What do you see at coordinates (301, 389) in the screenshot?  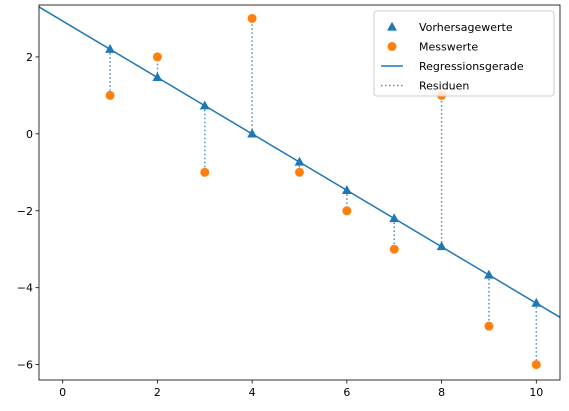 I see `x-axis: 0 2 4 6 8 10` at bounding box center [301, 389].